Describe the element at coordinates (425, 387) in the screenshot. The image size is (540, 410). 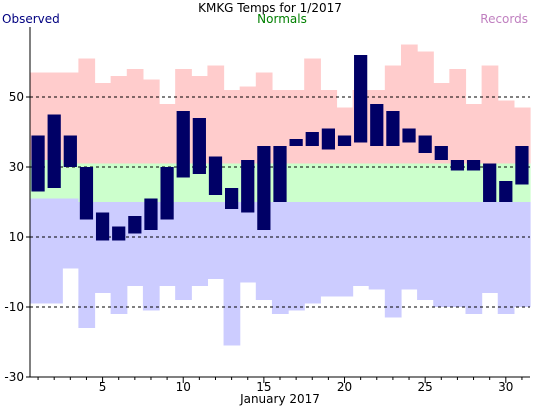
I see `x-tick-label-25: 25` at that location.